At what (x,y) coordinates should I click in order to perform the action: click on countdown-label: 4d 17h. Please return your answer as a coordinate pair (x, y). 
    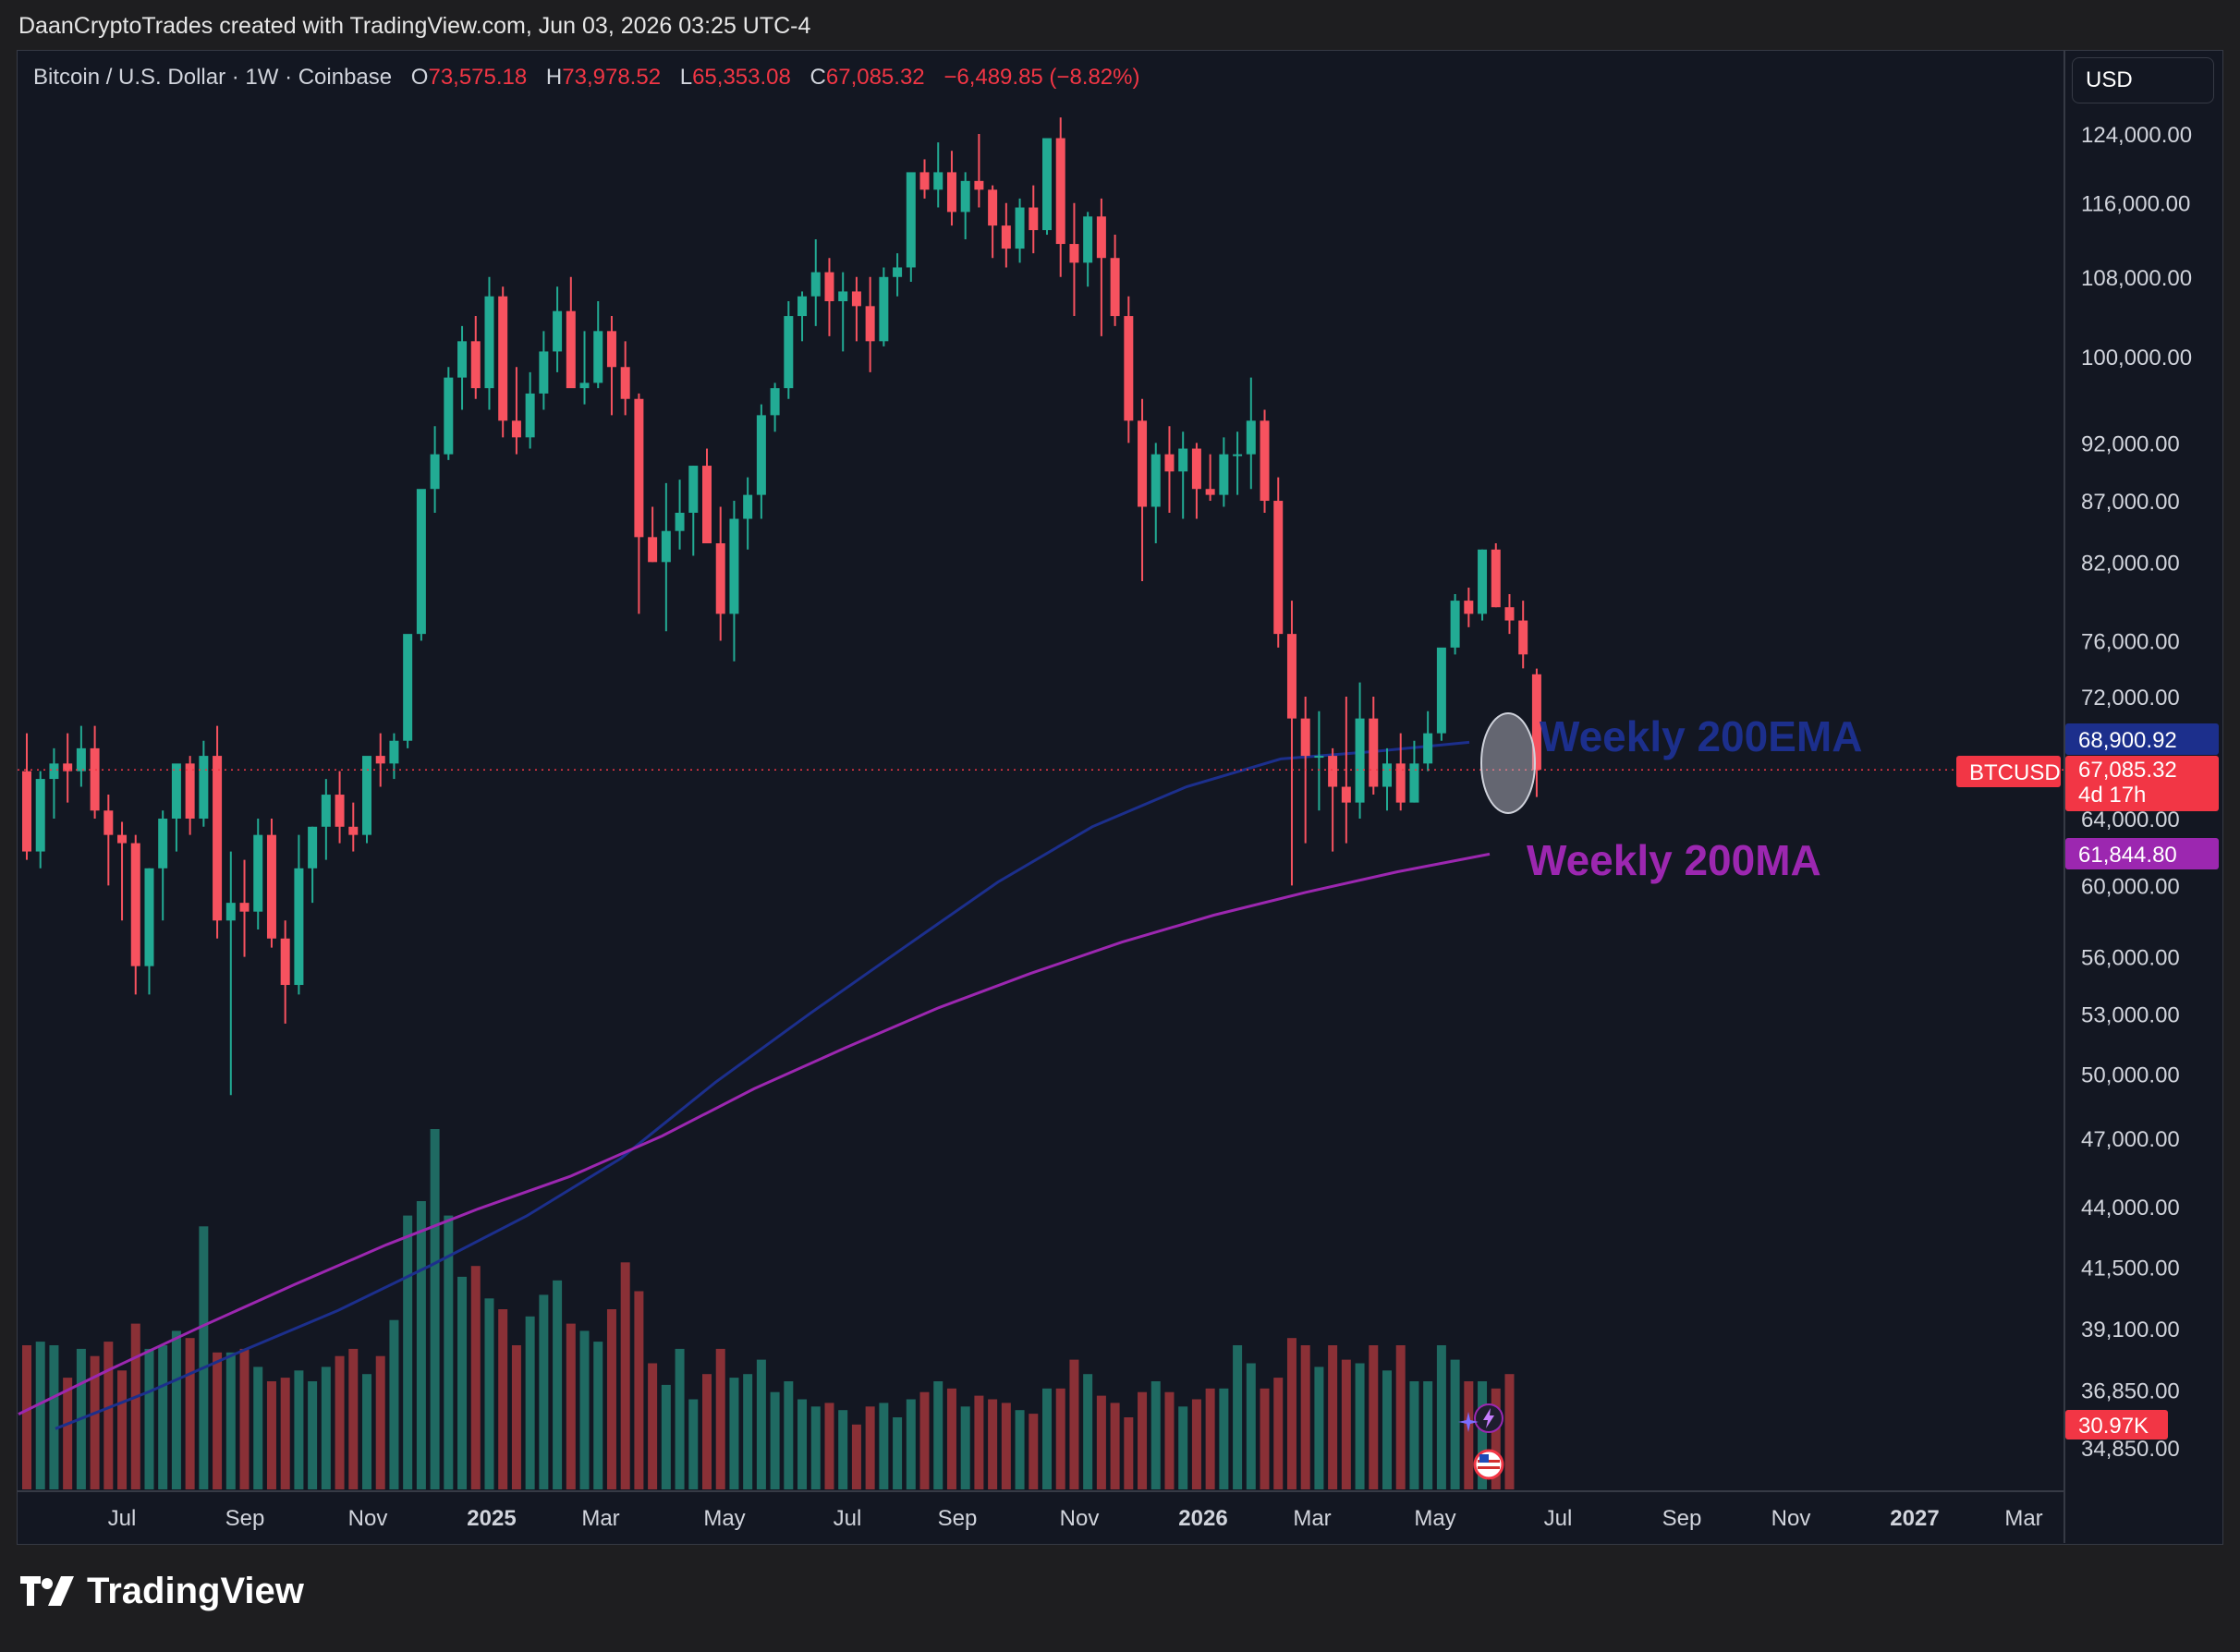
    Looking at the image, I should click on (2112, 795).